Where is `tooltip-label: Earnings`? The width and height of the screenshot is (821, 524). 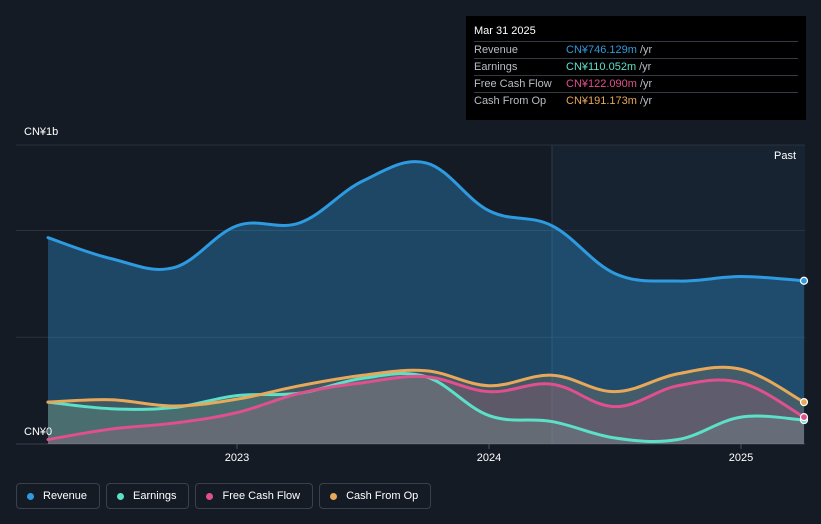
tooltip-label: Earnings is located at coordinates (496, 67).